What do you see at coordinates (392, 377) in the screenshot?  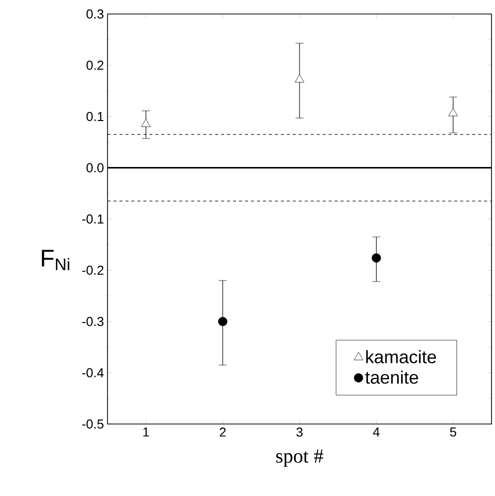 I see `legend-label: taenite` at bounding box center [392, 377].